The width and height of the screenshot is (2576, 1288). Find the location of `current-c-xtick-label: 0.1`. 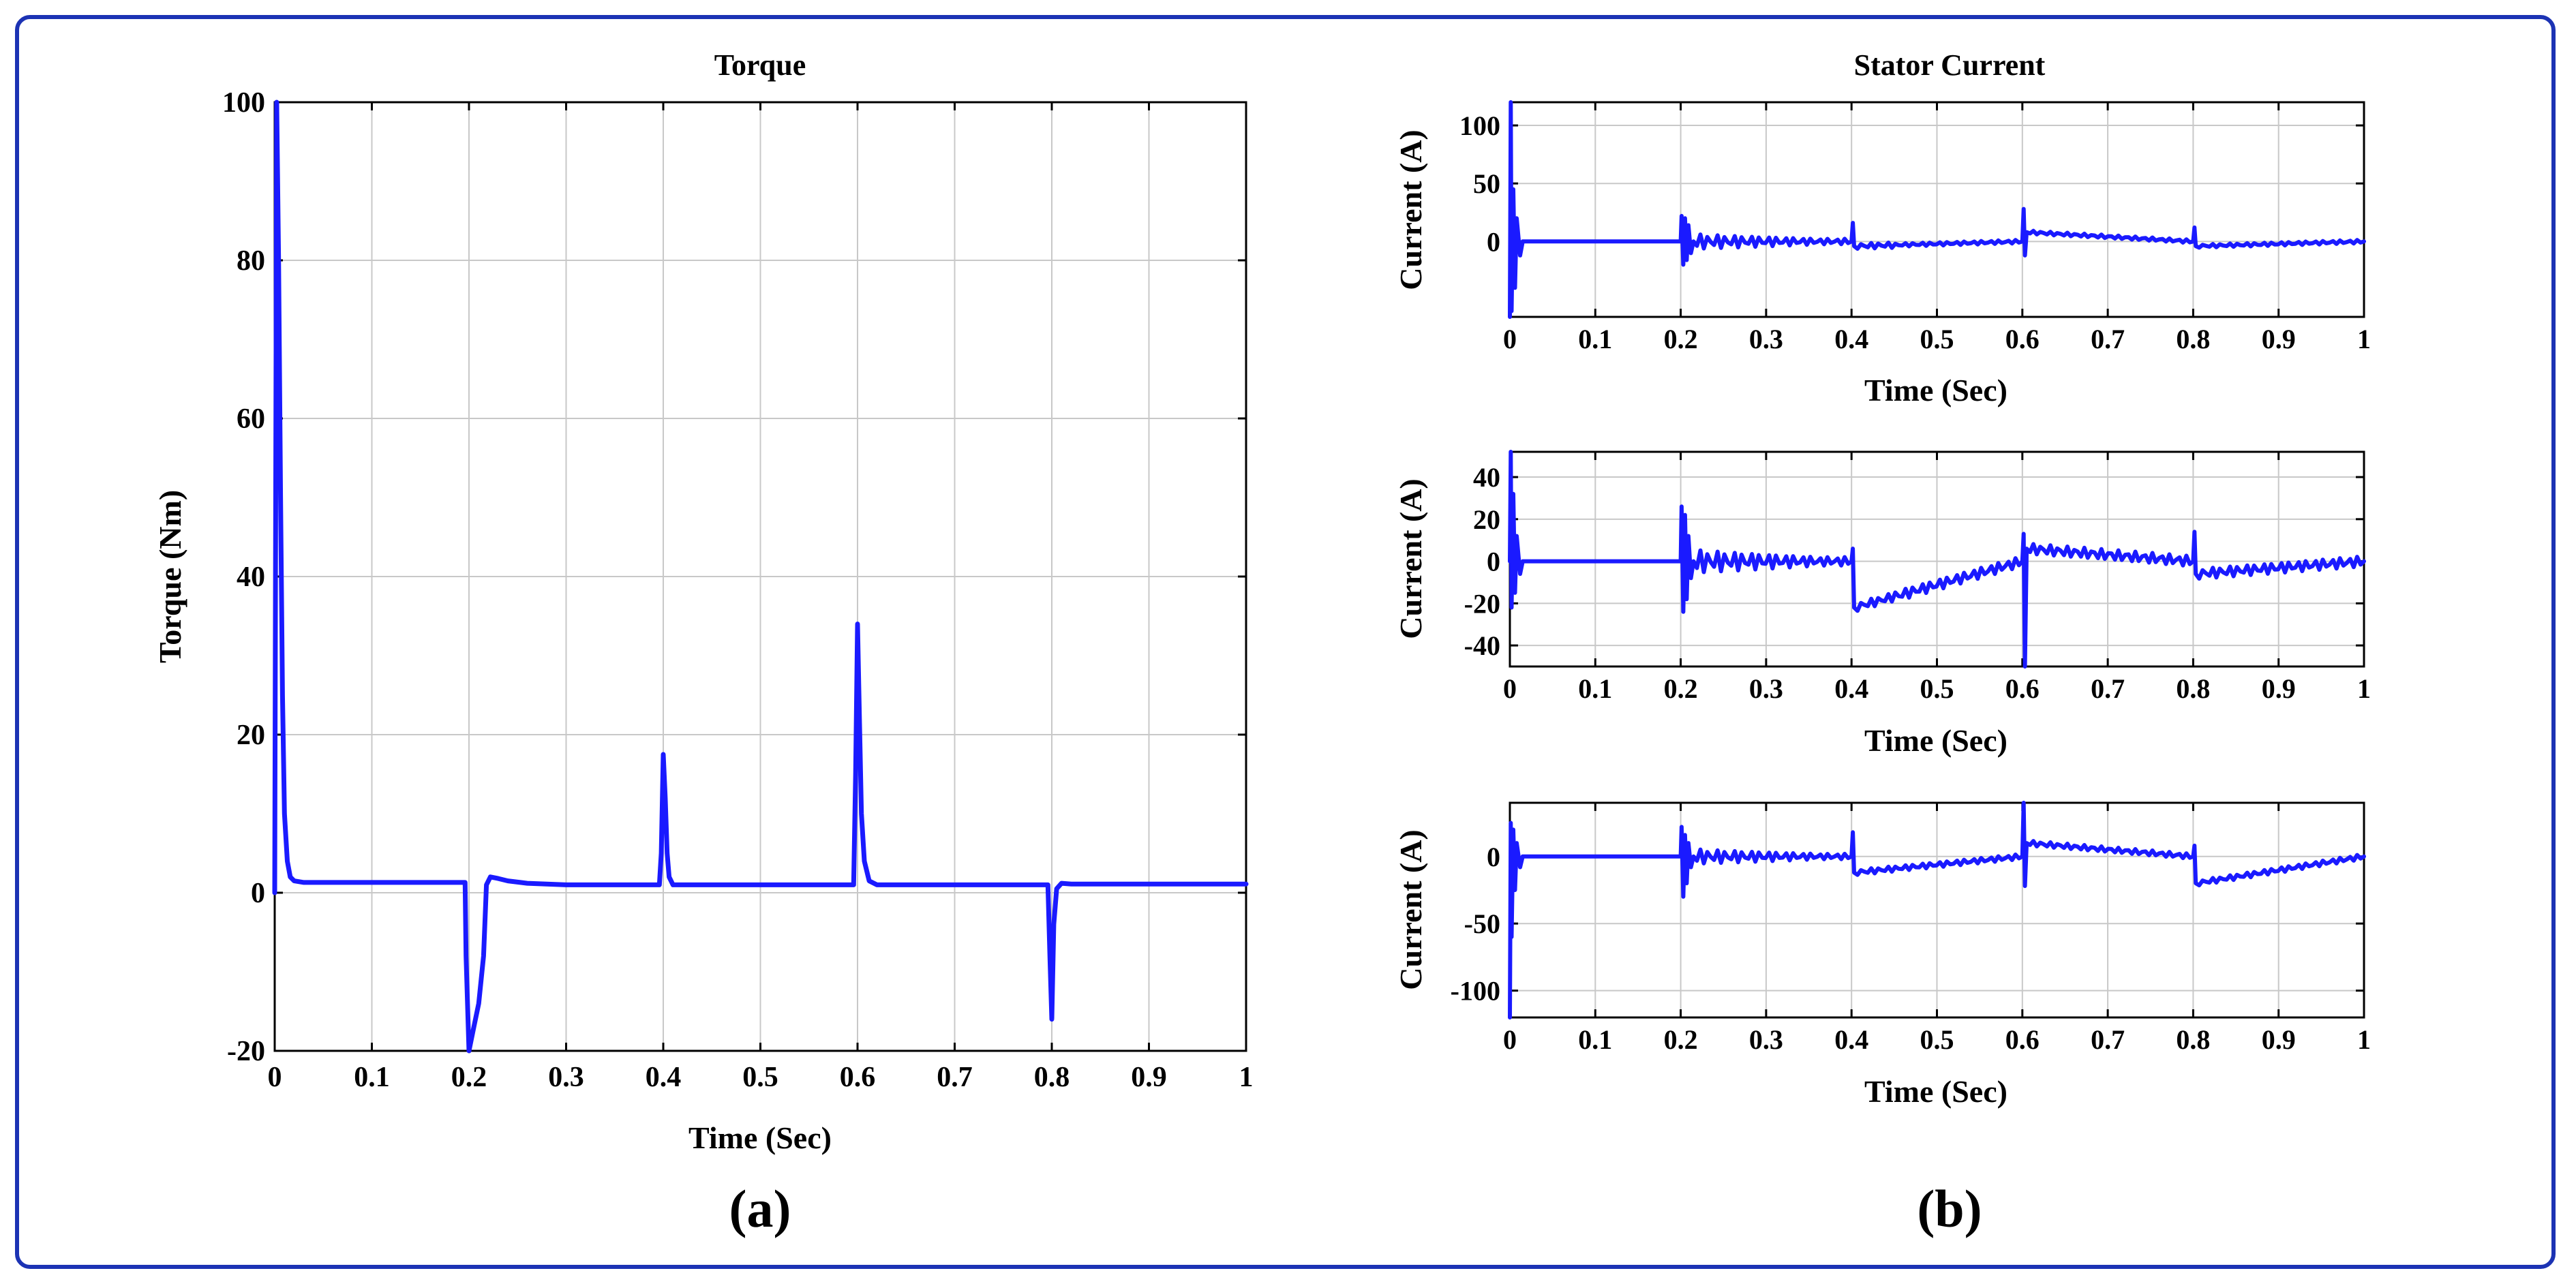

current-c-xtick-label: 0.1 is located at coordinates (1595, 1039).